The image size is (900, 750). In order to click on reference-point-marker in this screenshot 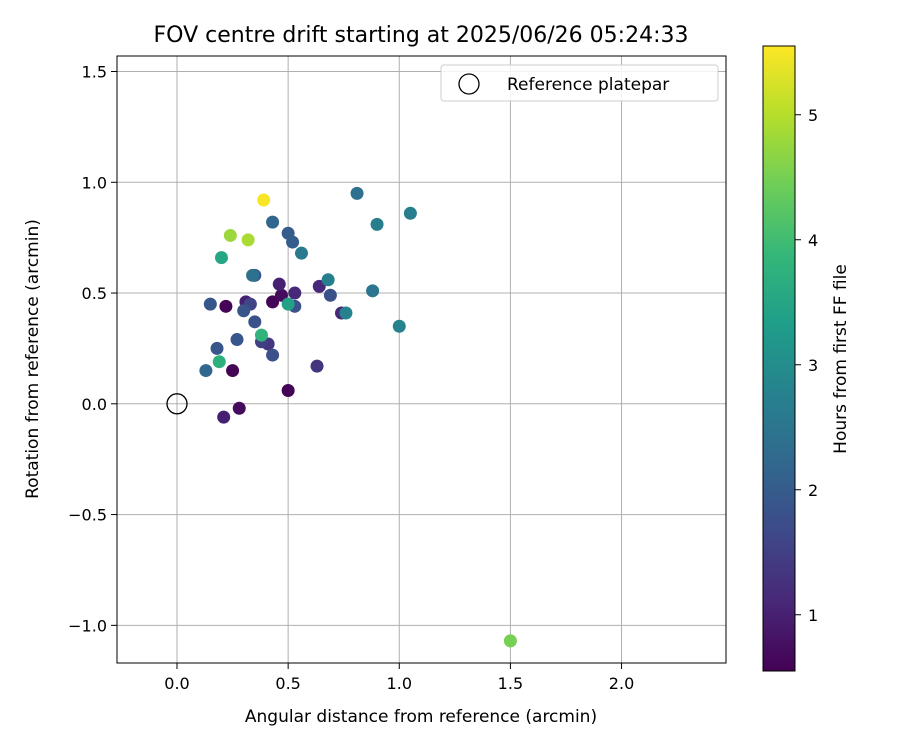, I will do `click(177, 404)`.